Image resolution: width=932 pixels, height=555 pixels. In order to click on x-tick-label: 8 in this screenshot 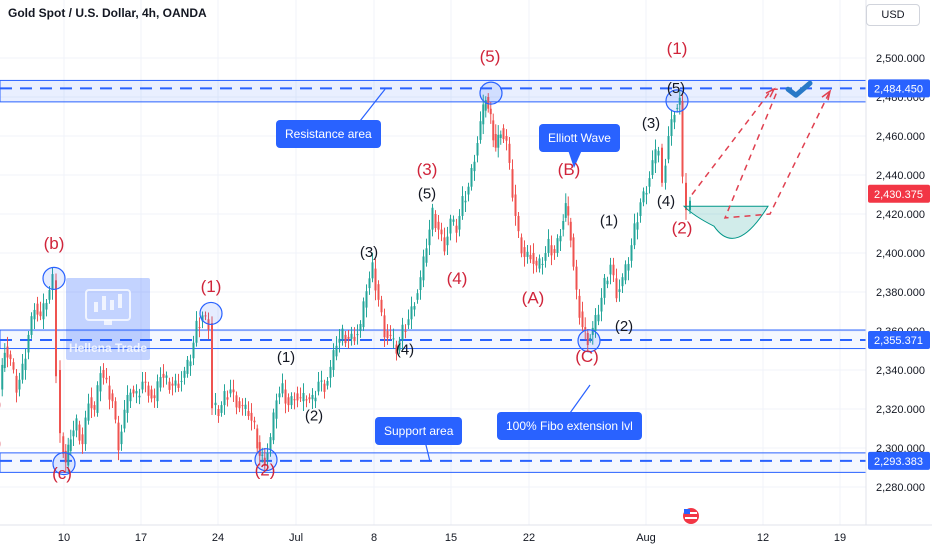, I will do `click(374, 538)`.